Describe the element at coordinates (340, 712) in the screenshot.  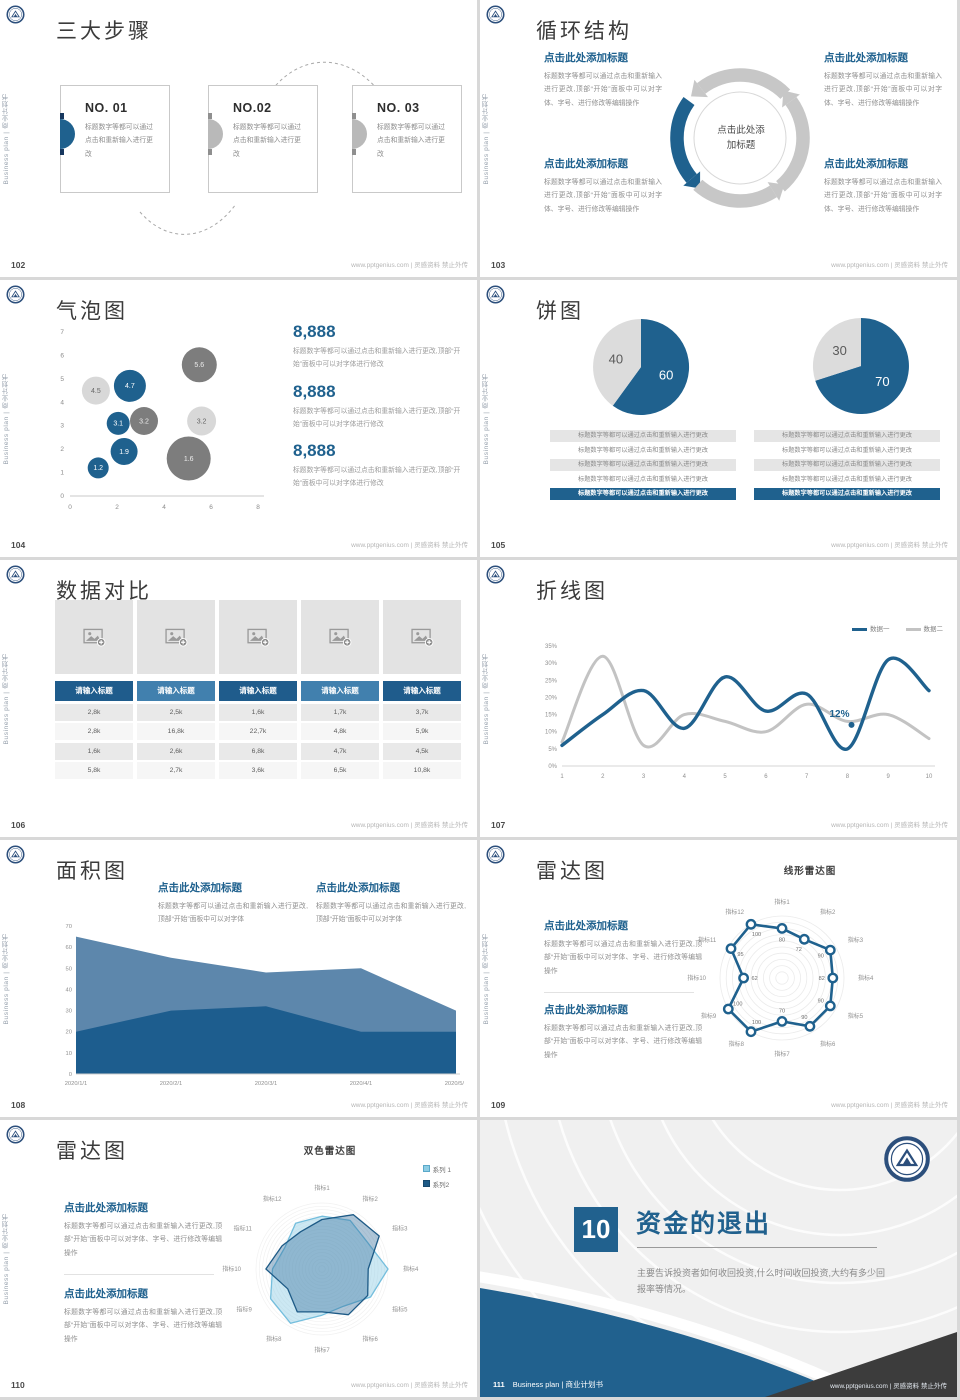
I see `table-cell: 1,7k` at that location.